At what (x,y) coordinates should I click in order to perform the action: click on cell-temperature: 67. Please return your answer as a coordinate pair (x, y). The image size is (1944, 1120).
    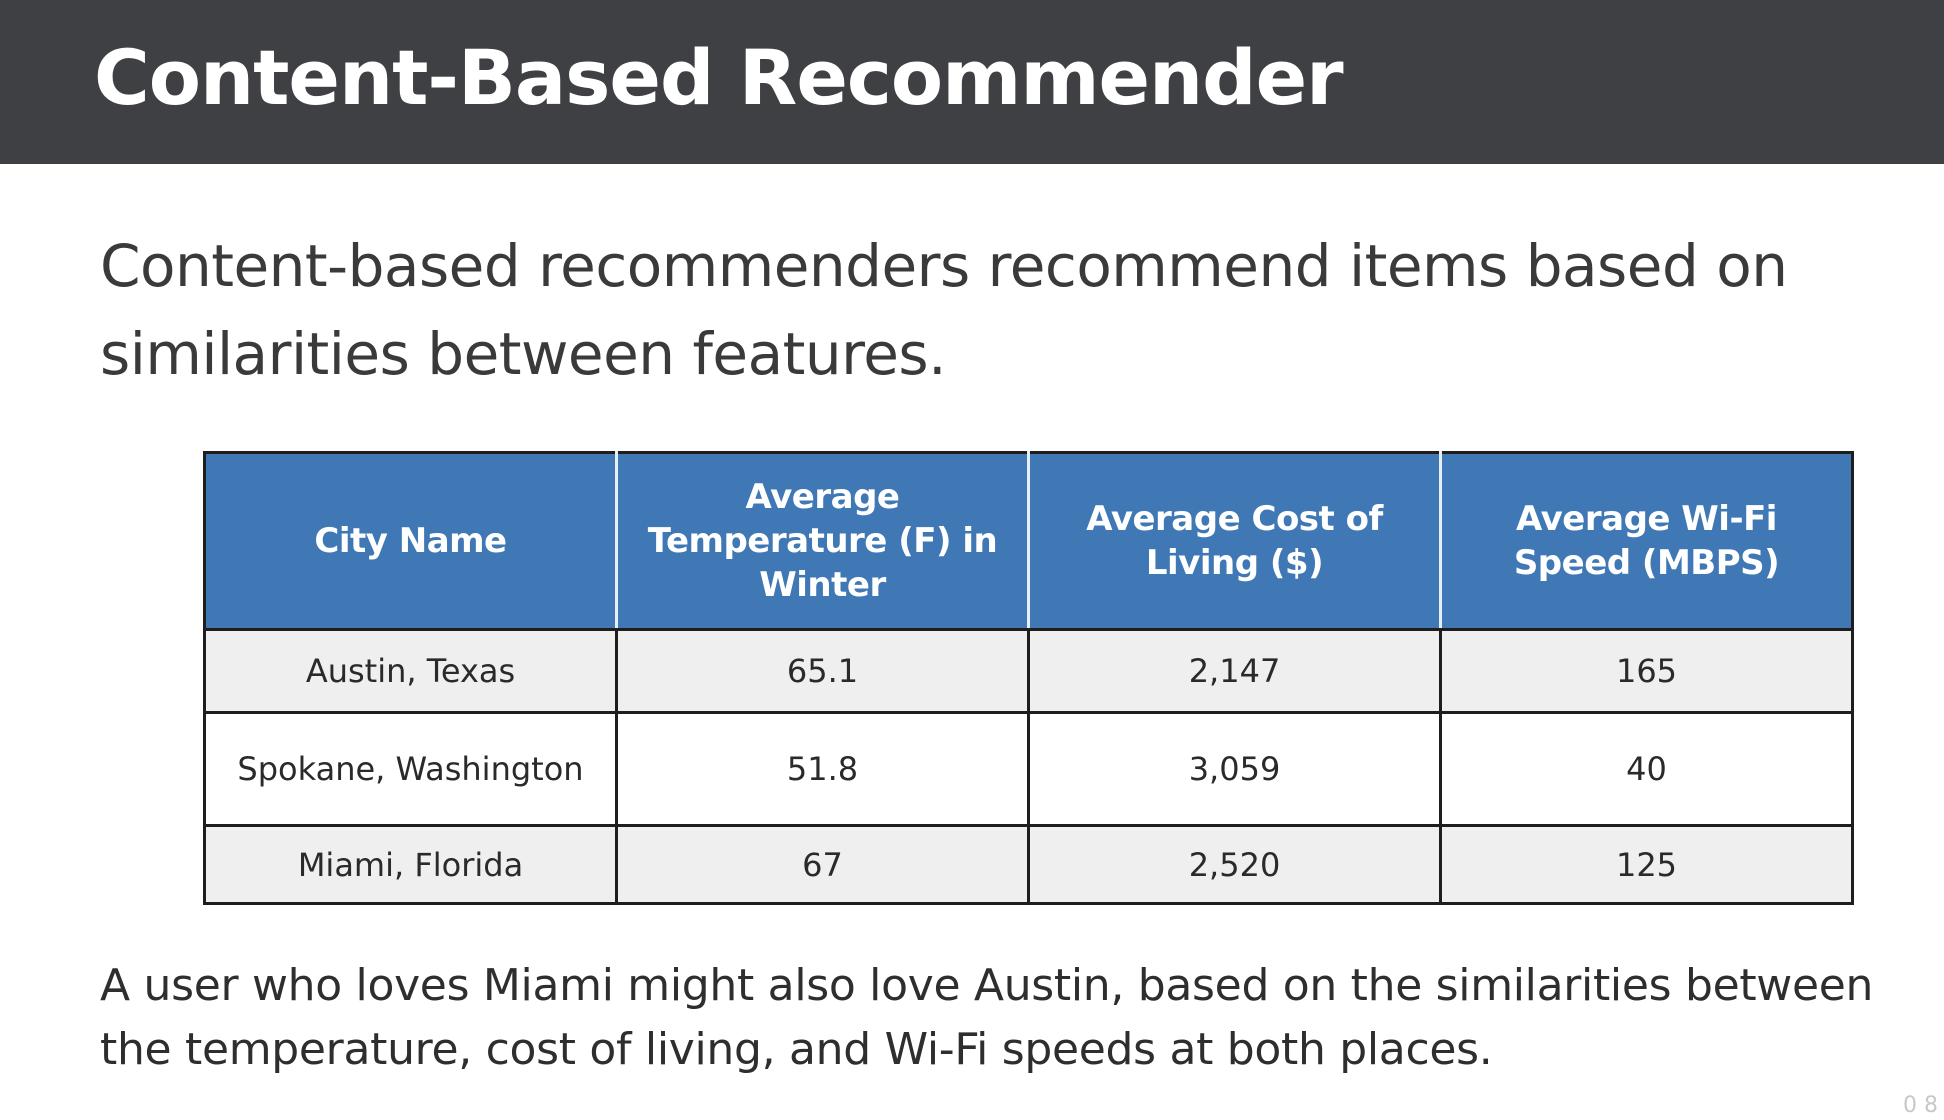
    Looking at the image, I should click on (822, 864).